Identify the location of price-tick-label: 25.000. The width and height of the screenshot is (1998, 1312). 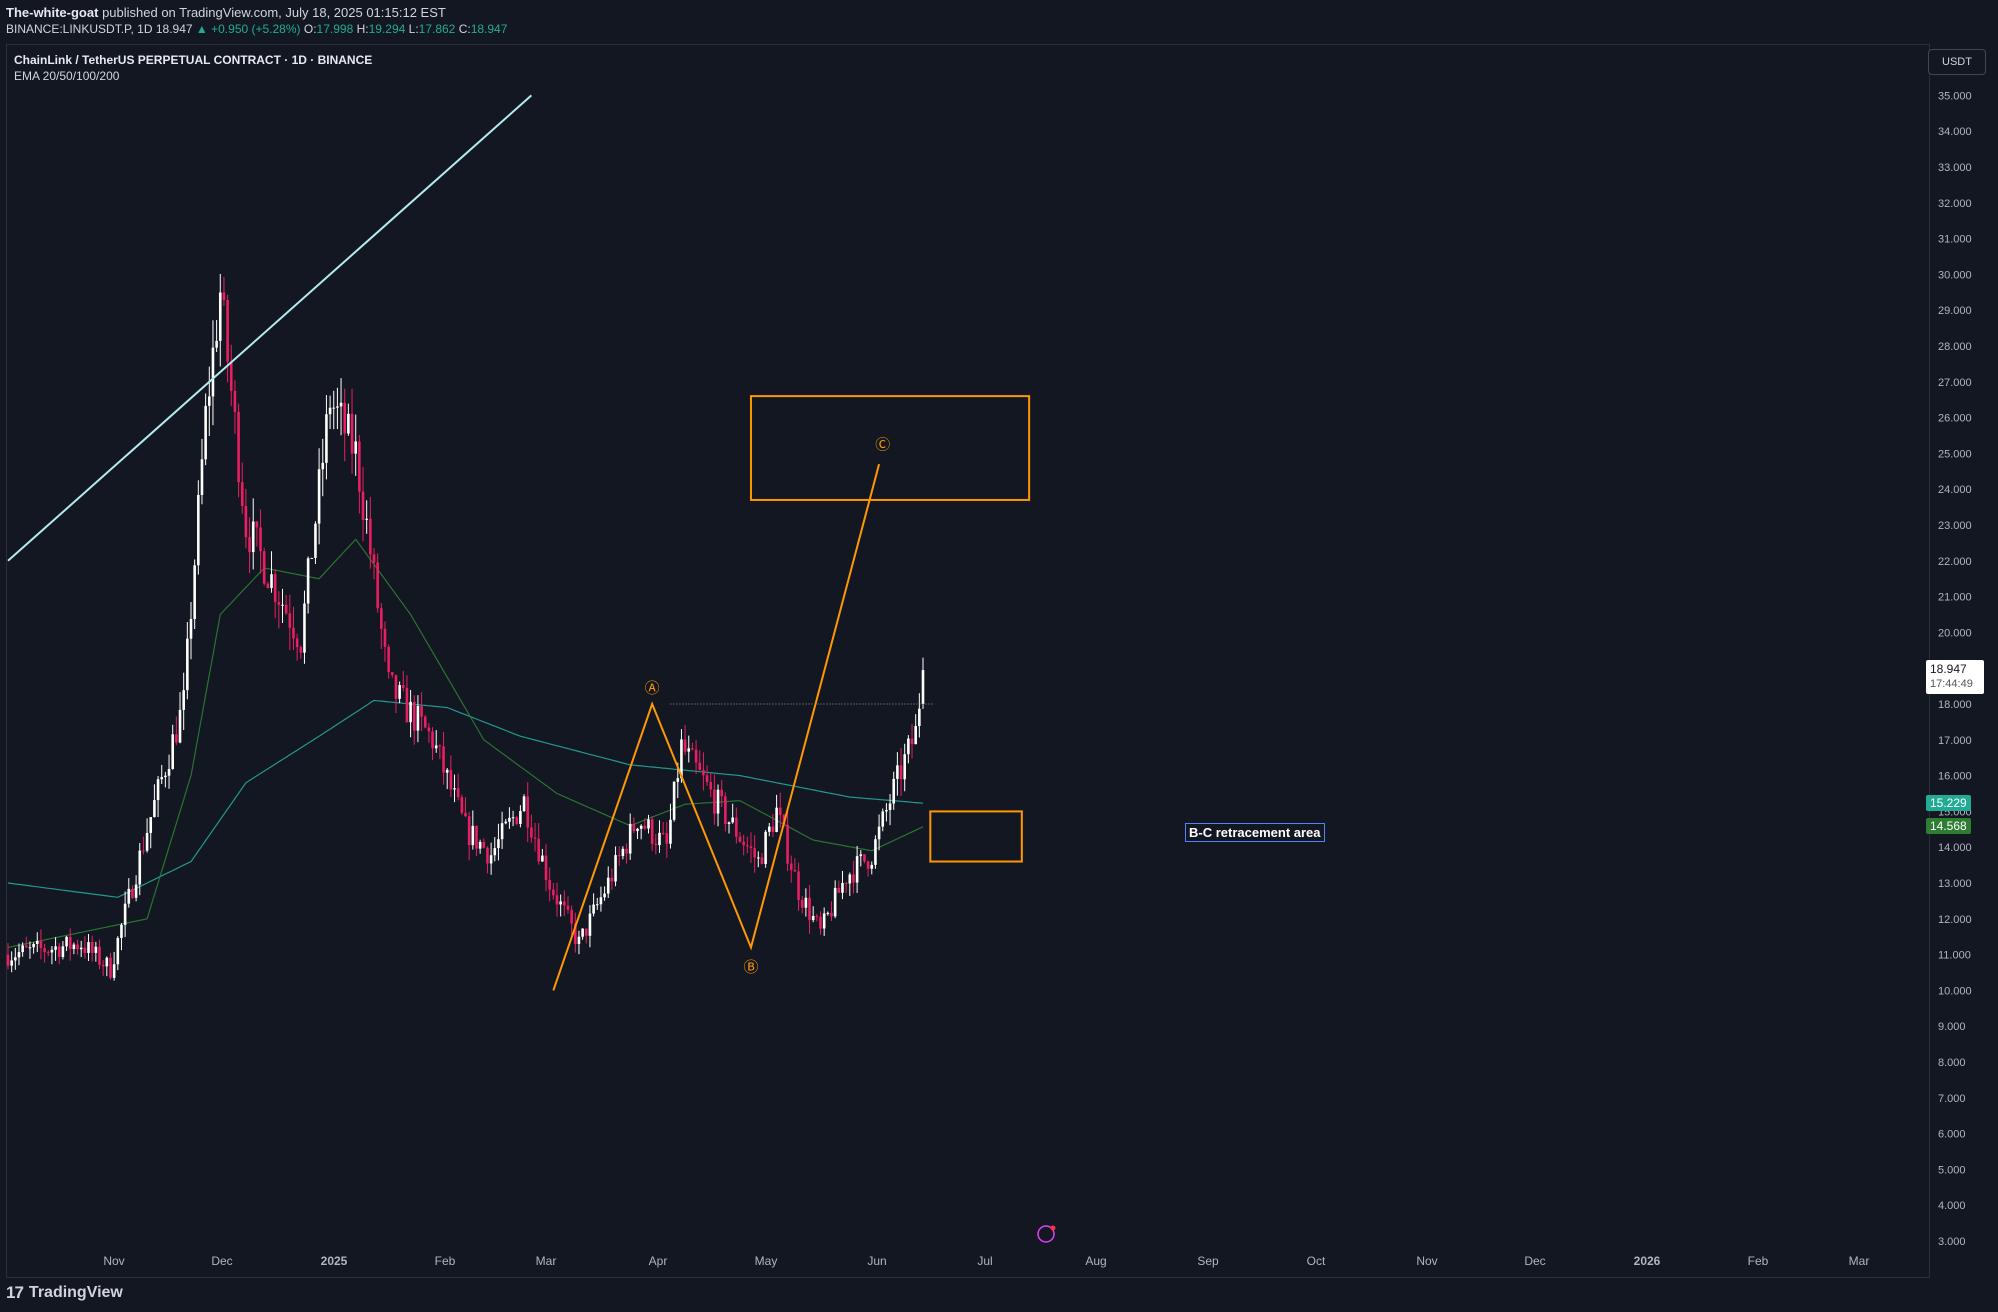
(1955, 454).